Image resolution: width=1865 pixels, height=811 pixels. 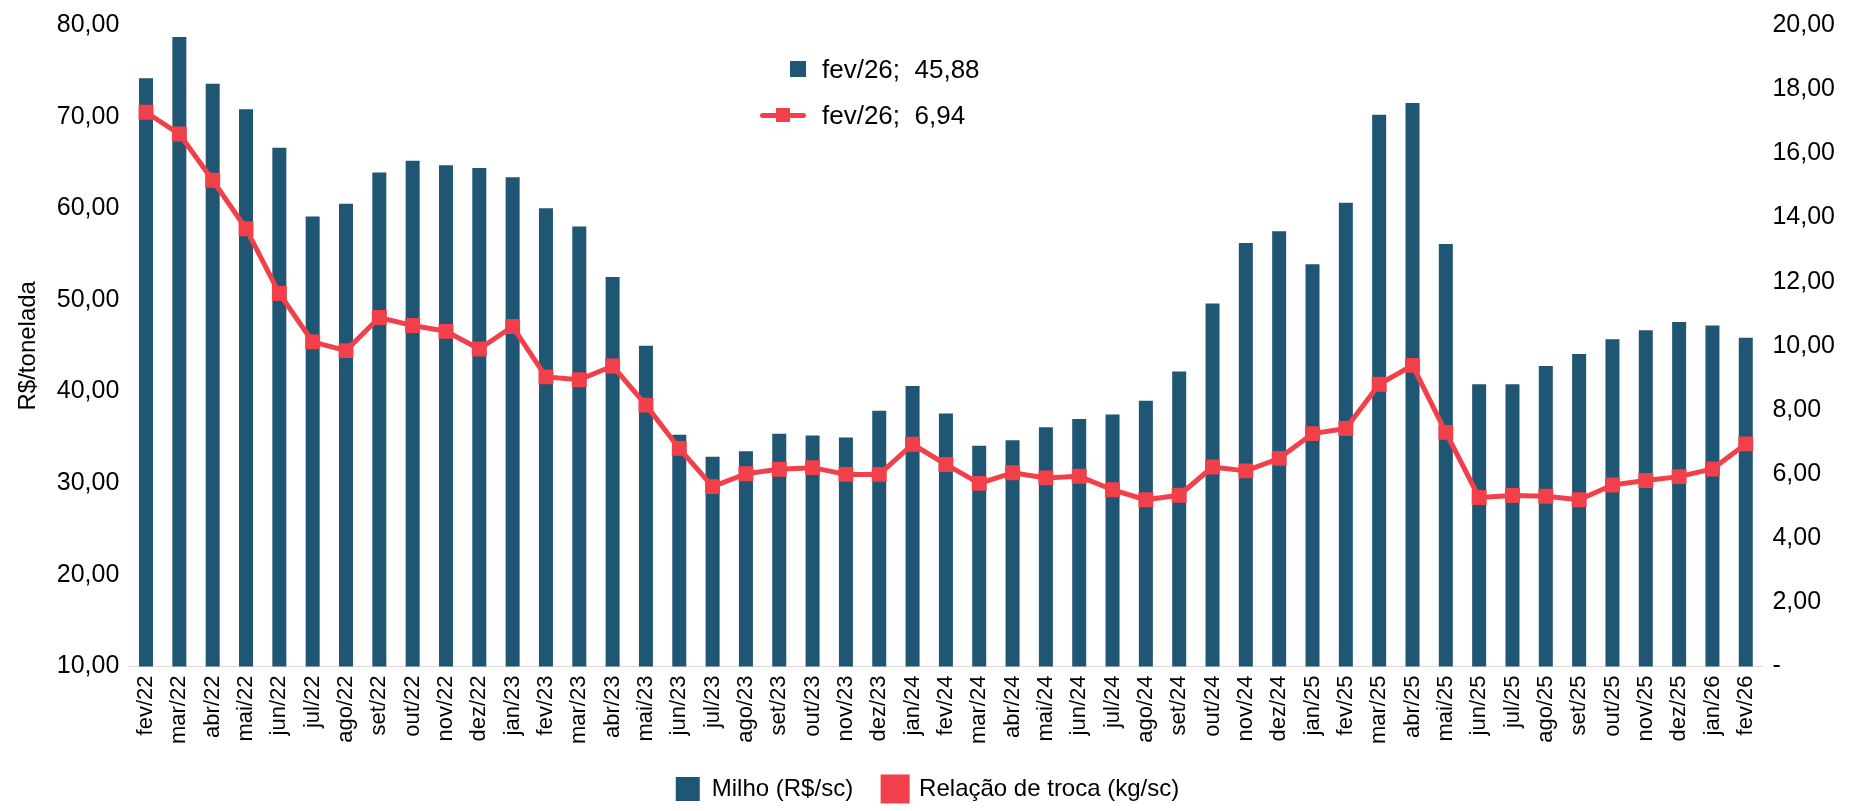 I want to click on y2-tick-label: 6,00, so click(x=1797, y=471).